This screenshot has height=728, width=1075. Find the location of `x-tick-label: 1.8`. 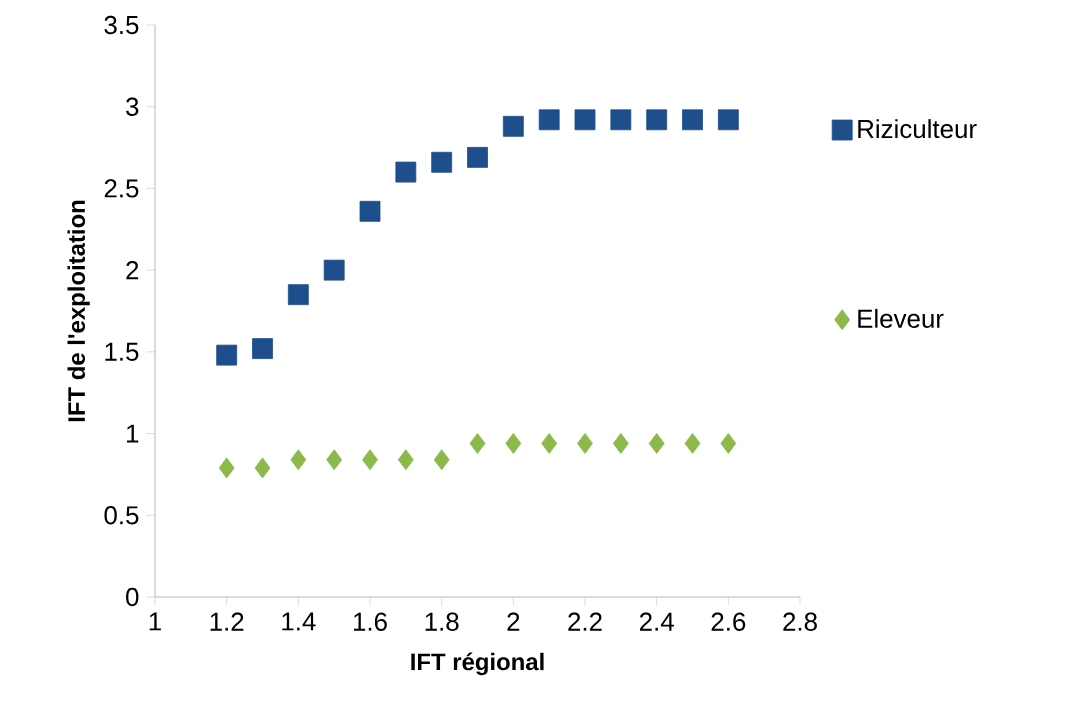

x-tick-label: 1.8 is located at coordinates (442, 621).